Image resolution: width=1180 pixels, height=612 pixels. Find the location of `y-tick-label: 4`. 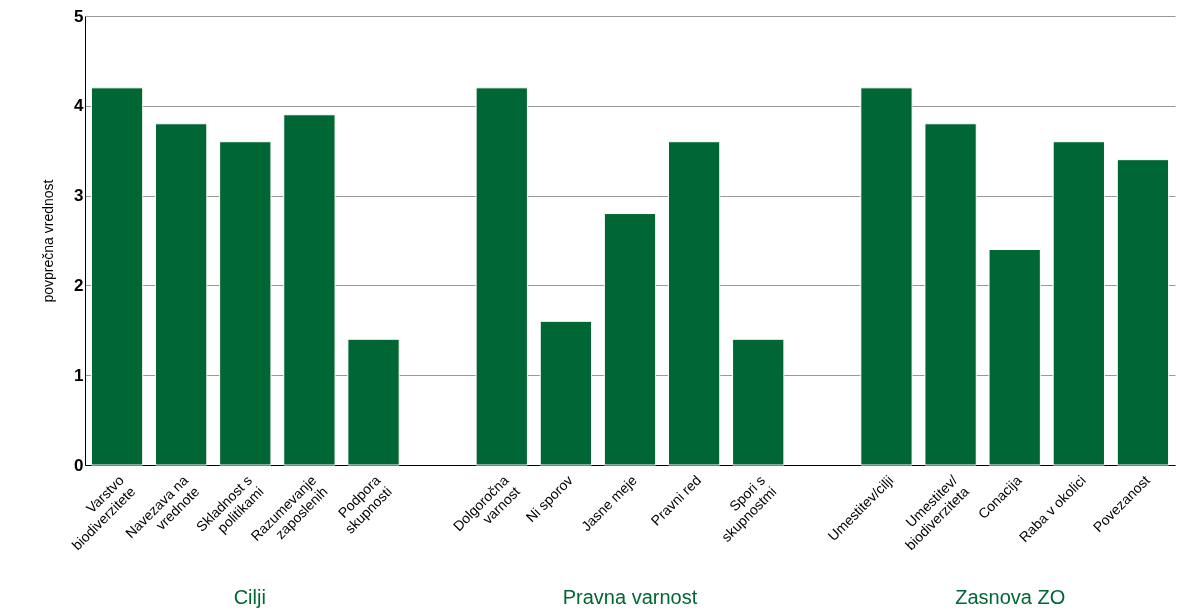

y-tick-label: 4 is located at coordinates (79, 106).